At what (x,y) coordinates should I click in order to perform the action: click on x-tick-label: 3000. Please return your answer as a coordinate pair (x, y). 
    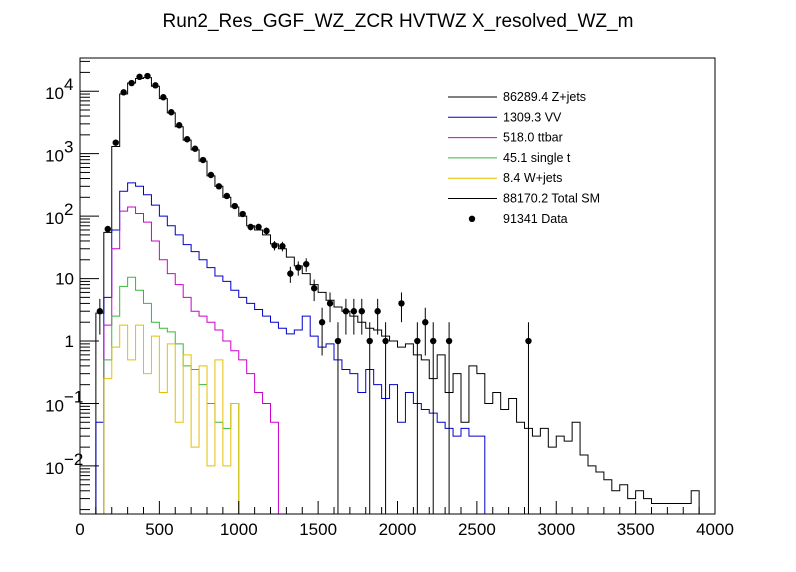
    Looking at the image, I should click on (556, 529).